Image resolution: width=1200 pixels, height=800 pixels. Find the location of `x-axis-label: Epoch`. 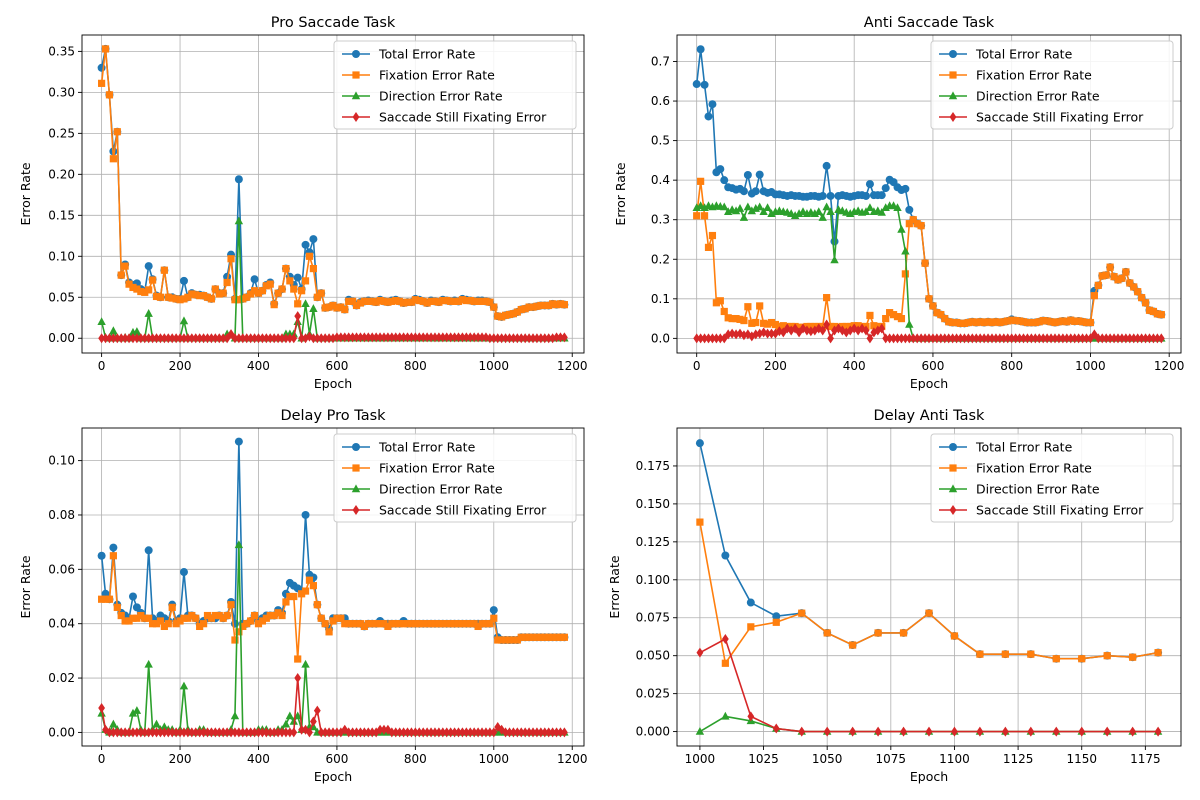

x-axis-label: Epoch is located at coordinates (929, 776).